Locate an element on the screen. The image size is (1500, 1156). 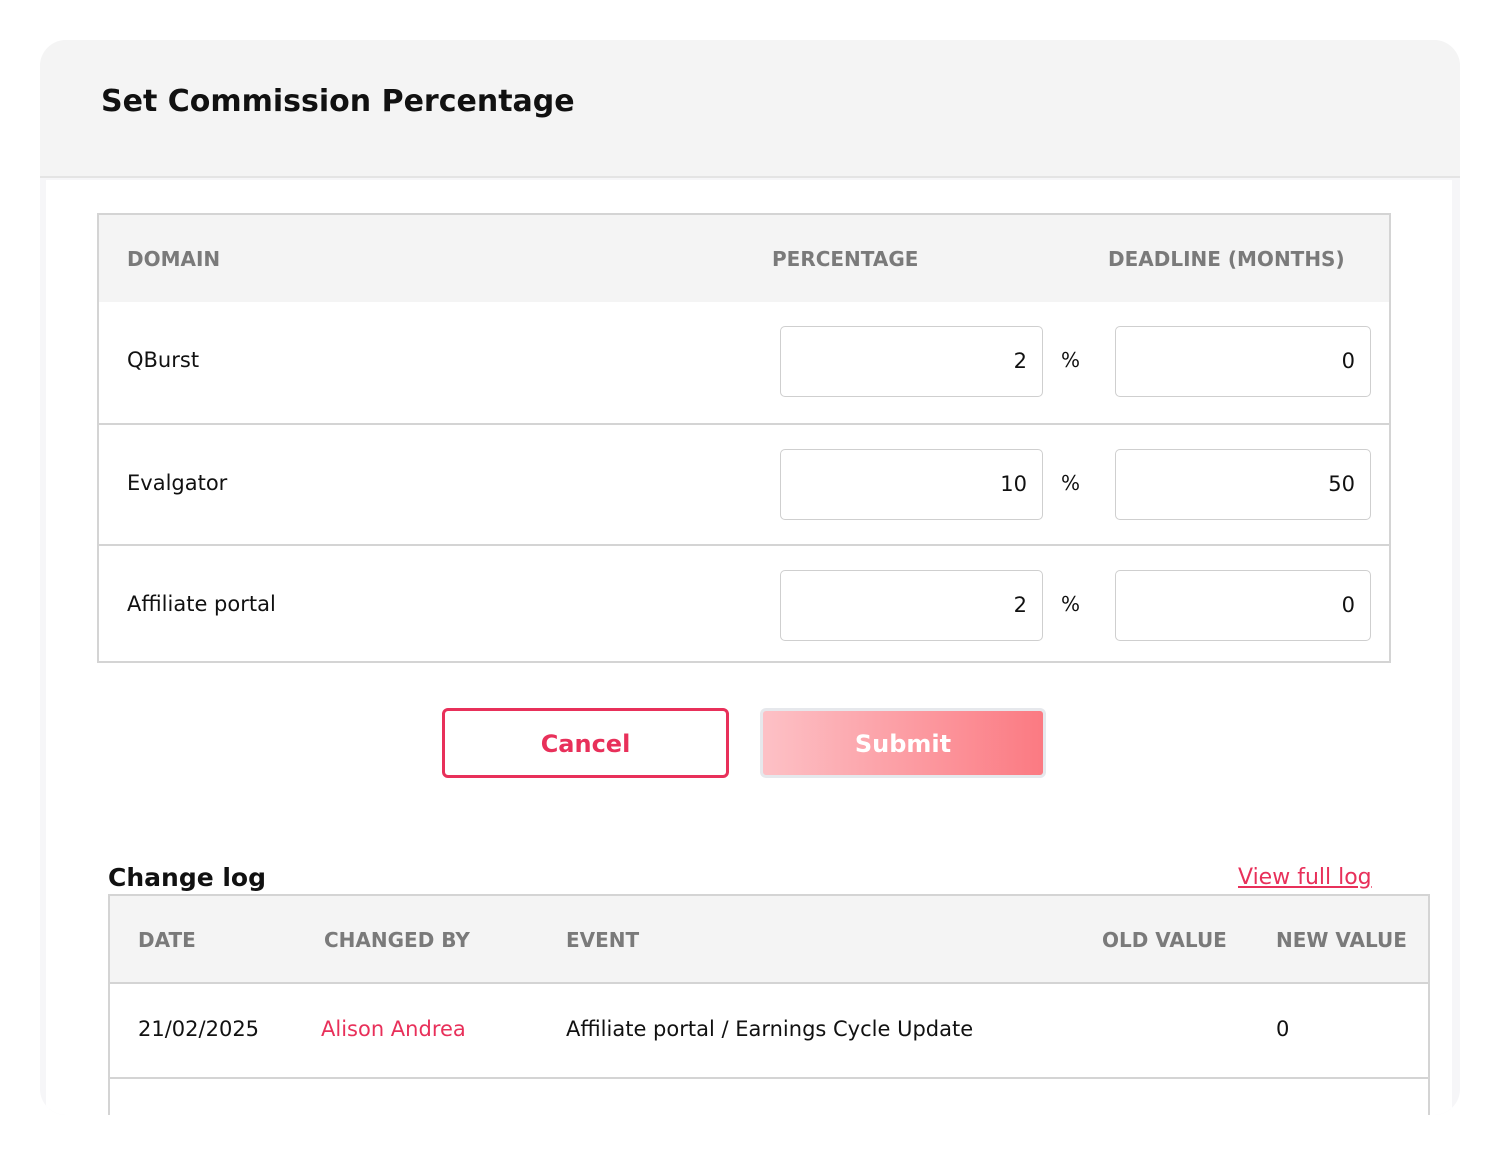
header-date: DATE is located at coordinates (167, 940).